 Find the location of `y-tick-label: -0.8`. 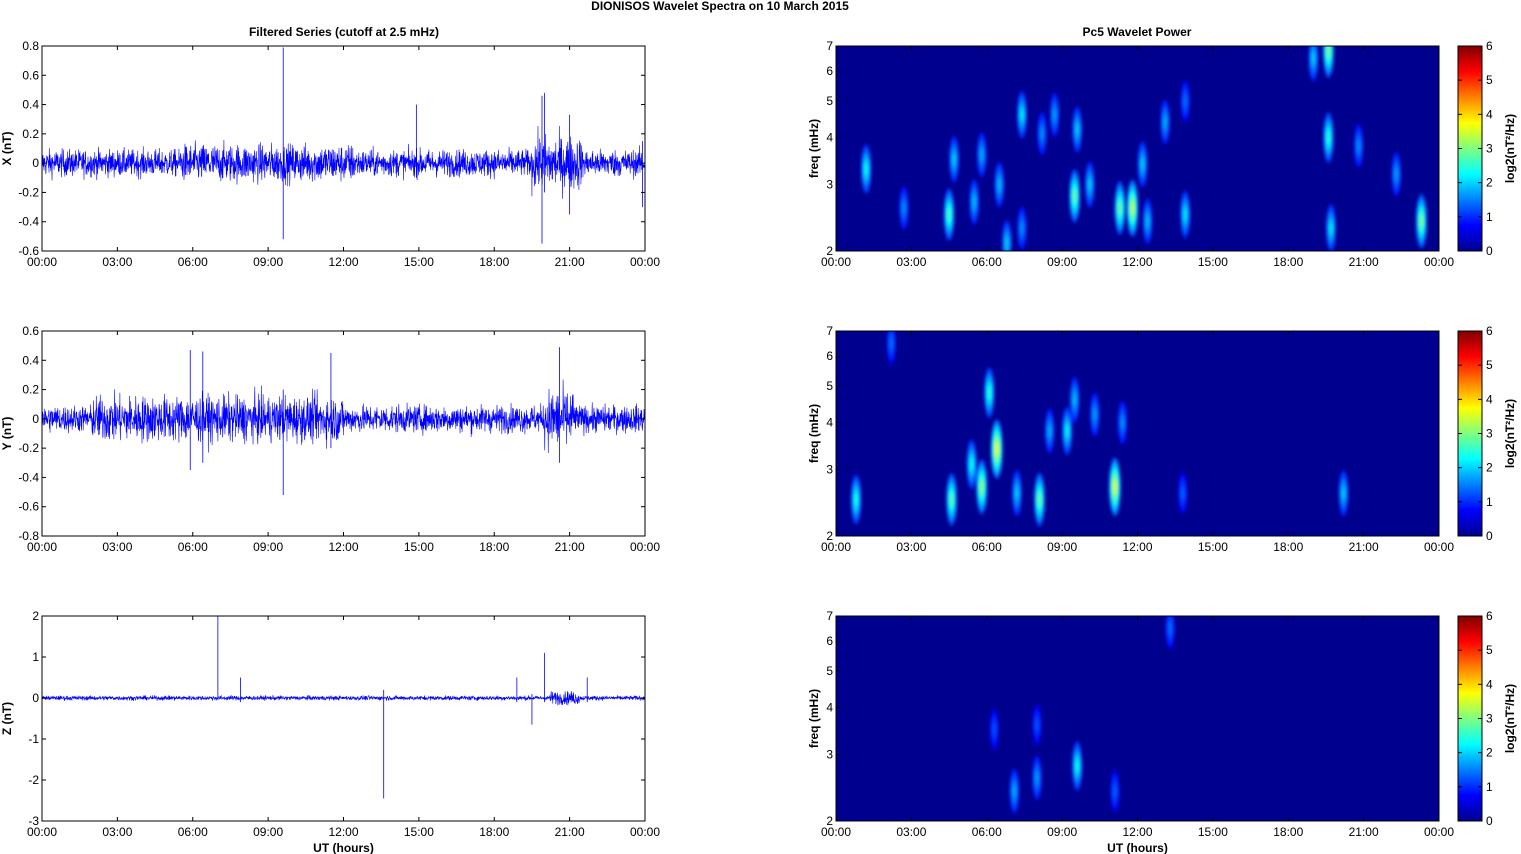

y-tick-label: -0.8 is located at coordinates (28, 536).